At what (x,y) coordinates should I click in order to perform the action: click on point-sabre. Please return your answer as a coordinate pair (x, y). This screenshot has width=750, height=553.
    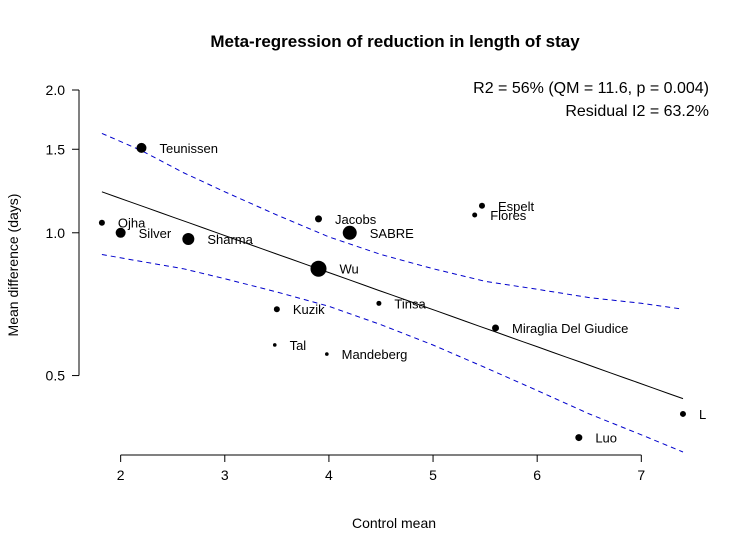
    Looking at the image, I should click on (349, 232).